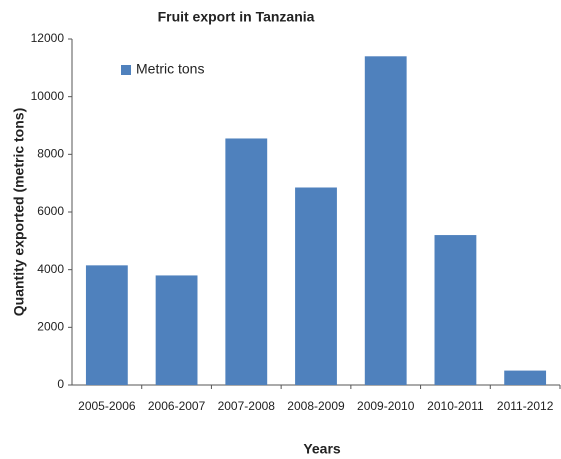 The height and width of the screenshot is (459, 561). I want to click on y-tick-label: 4000, so click(50, 269).